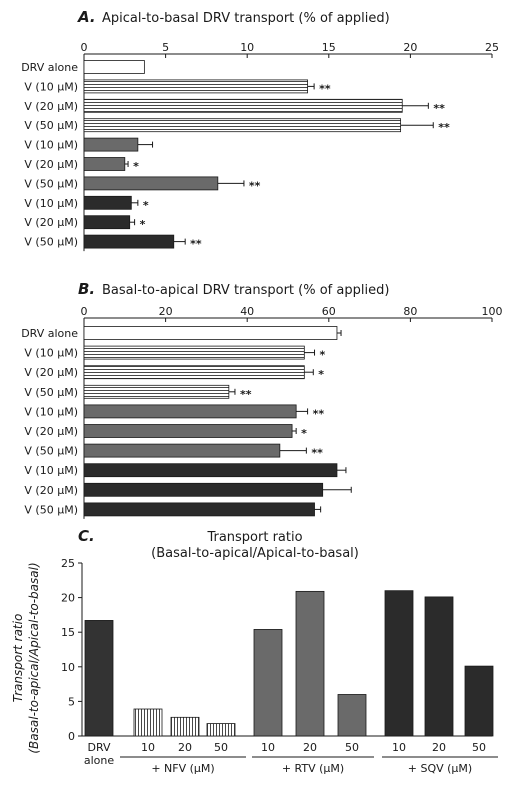  What do you see at coordinates (68, 667) in the screenshot?
I see `y-tick-label: 10` at bounding box center [68, 667].